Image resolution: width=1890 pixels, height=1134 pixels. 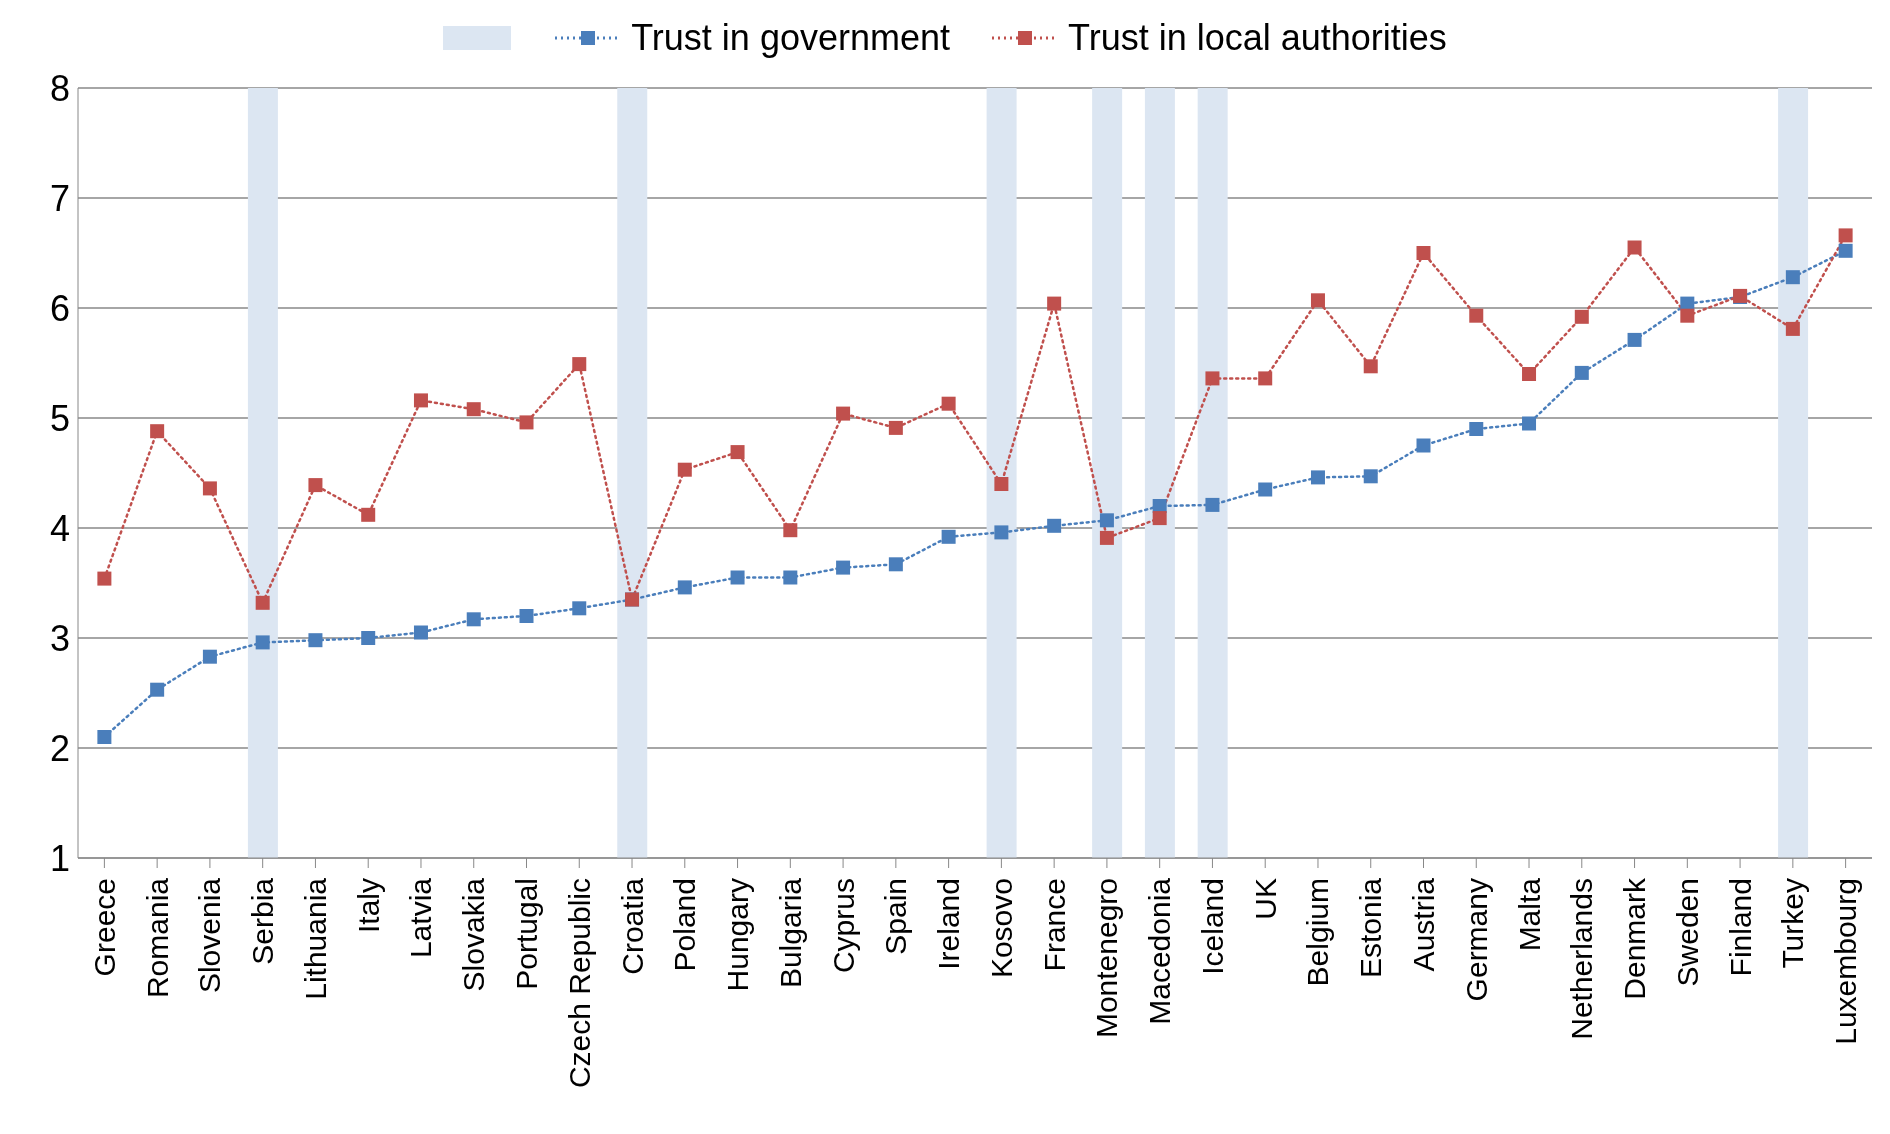 What do you see at coordinates (474, 934) in the screenshot?
I see `x-tick-label: Slovakia` at bounding box center [474, 934].